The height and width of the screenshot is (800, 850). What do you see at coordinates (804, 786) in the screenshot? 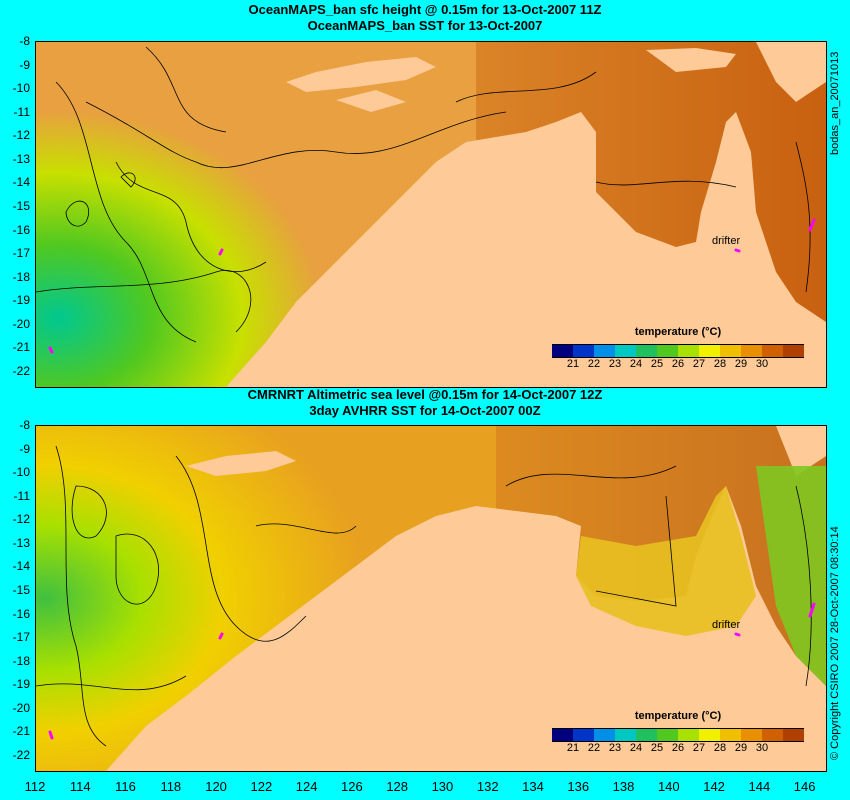
I see `x-tick-label: 146` at bounding box center [804, 786].